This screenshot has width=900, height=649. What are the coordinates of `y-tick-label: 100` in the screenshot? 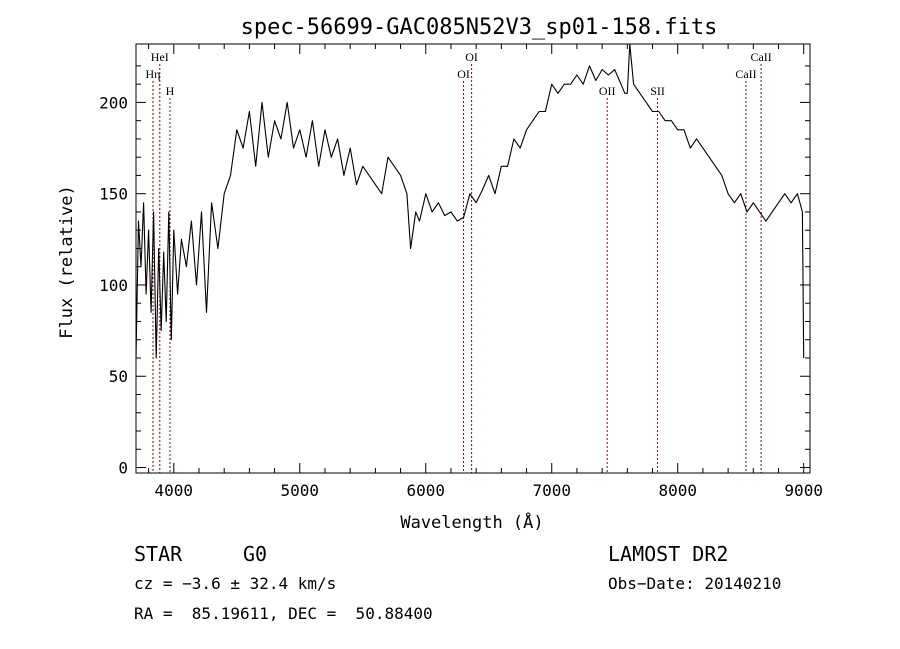 It's located at (113, 285).